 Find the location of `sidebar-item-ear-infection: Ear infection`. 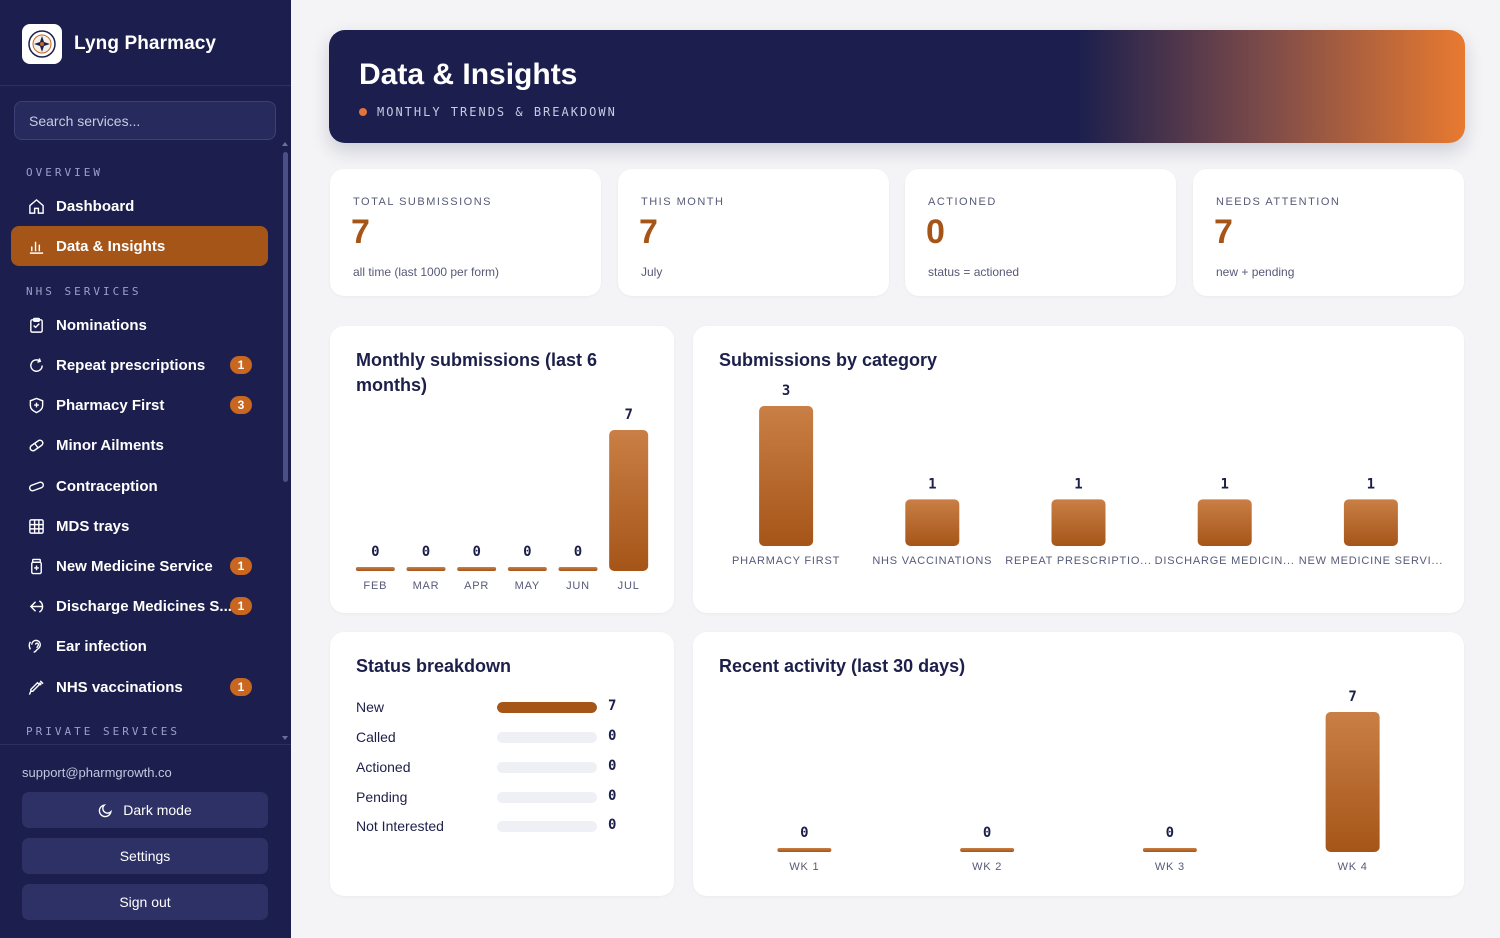

sidebar-item-ear-infection: Ear infection is located at coordinates (139, 646).